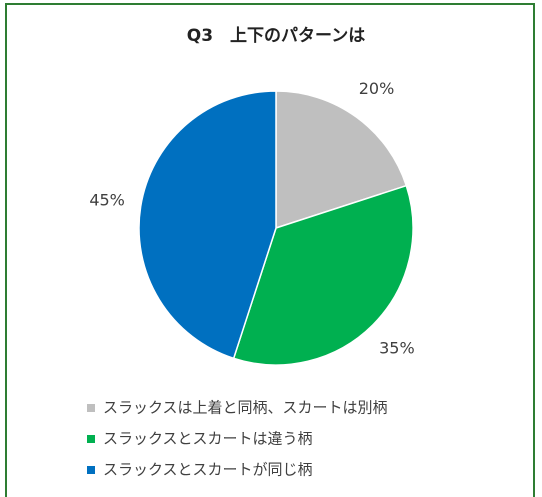  Describe the element at coordinates (208, 439) in the screenshot. I see `legend-label: スラックスとスカートは違う柄` at that location.